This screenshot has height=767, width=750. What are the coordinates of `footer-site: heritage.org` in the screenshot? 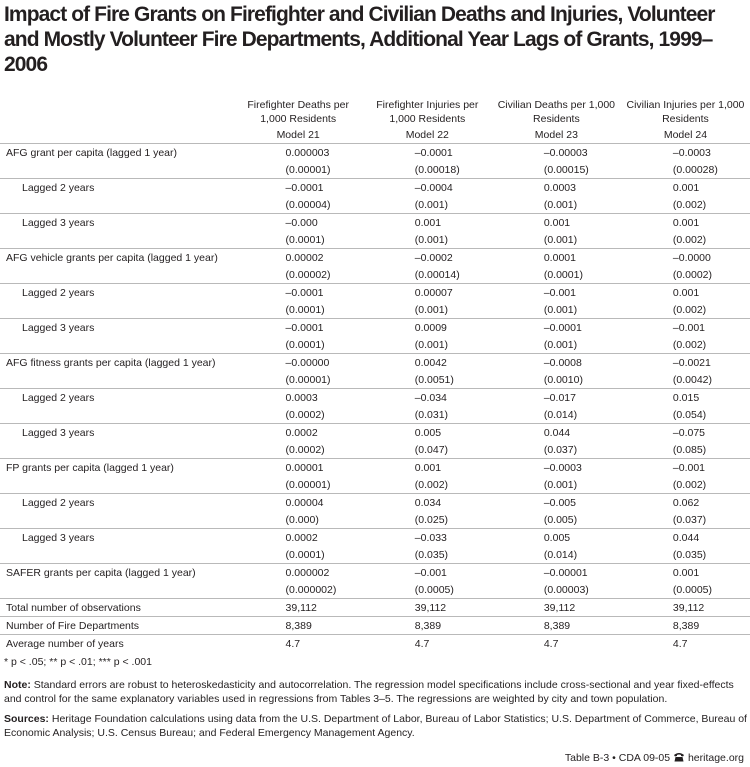 It's located at (715, 758).